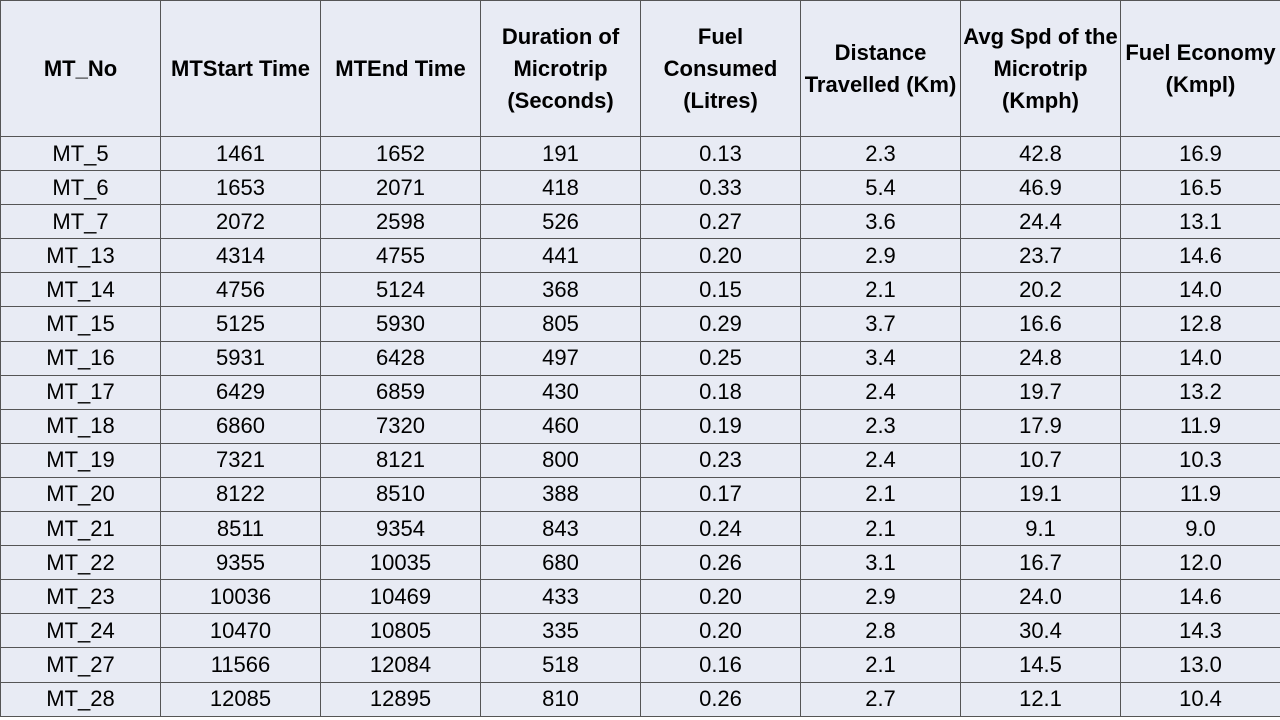 The width and height of the screenshot is (1280, 720). Describe the element at coordinates (1040, 358) in the screenshot. I see `cell-avg-speed: 24.8` at that location.